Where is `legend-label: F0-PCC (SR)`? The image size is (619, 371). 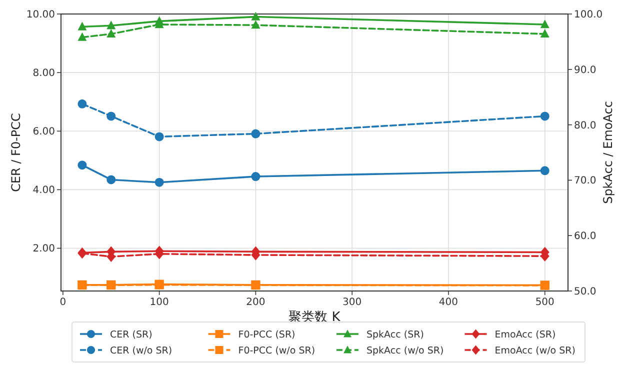 legend-label: F0-PCC (SR) is located at coordinates (267, 335).